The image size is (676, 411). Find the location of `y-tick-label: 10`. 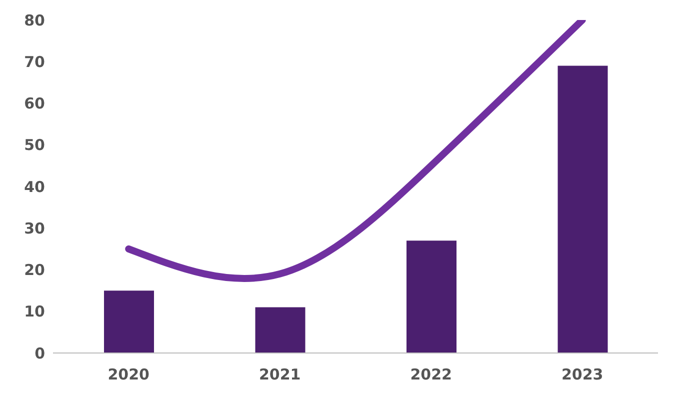

y-tick-label: 10 is located at coordinates (34, 311).